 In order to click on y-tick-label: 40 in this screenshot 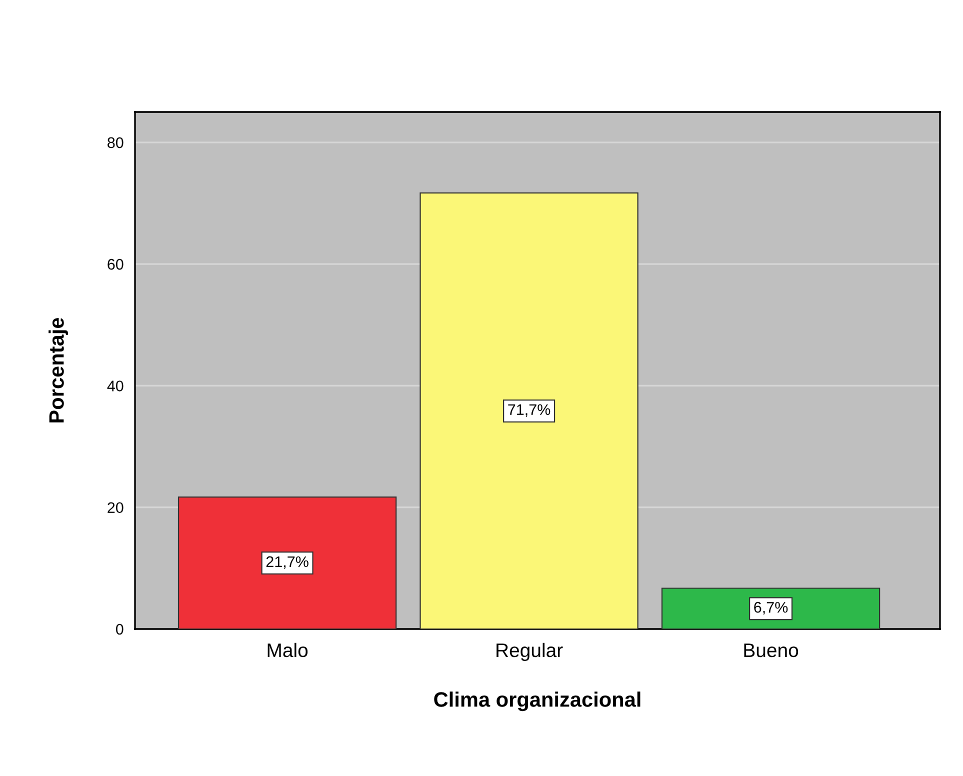, I will do `click(115, 386)`.